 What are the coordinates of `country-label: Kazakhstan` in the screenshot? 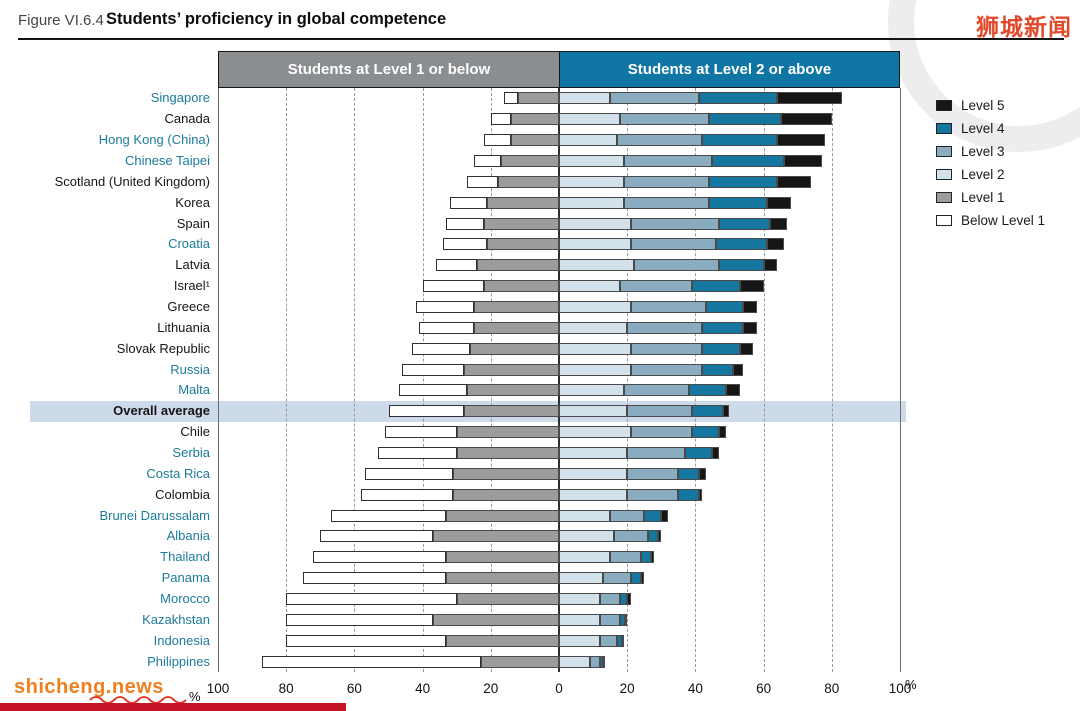 It's located at (176, 619).